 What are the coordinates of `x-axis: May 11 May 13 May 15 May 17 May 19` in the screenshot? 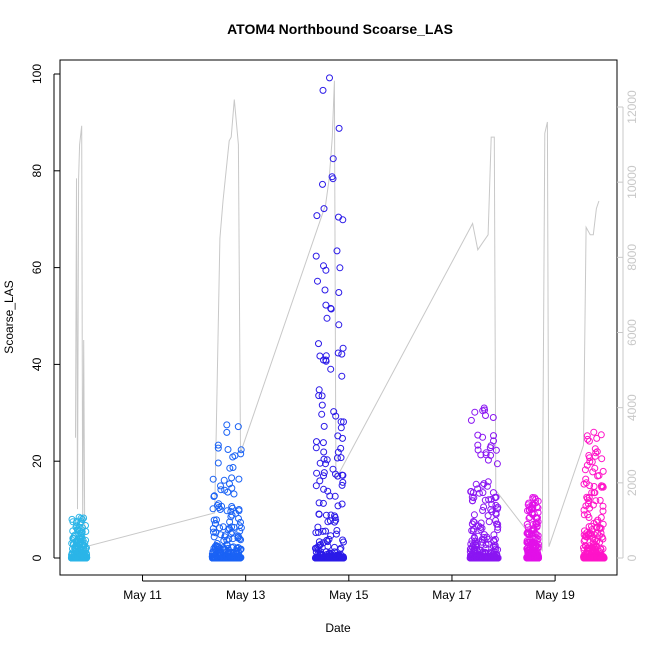 It's located at (349, 588).